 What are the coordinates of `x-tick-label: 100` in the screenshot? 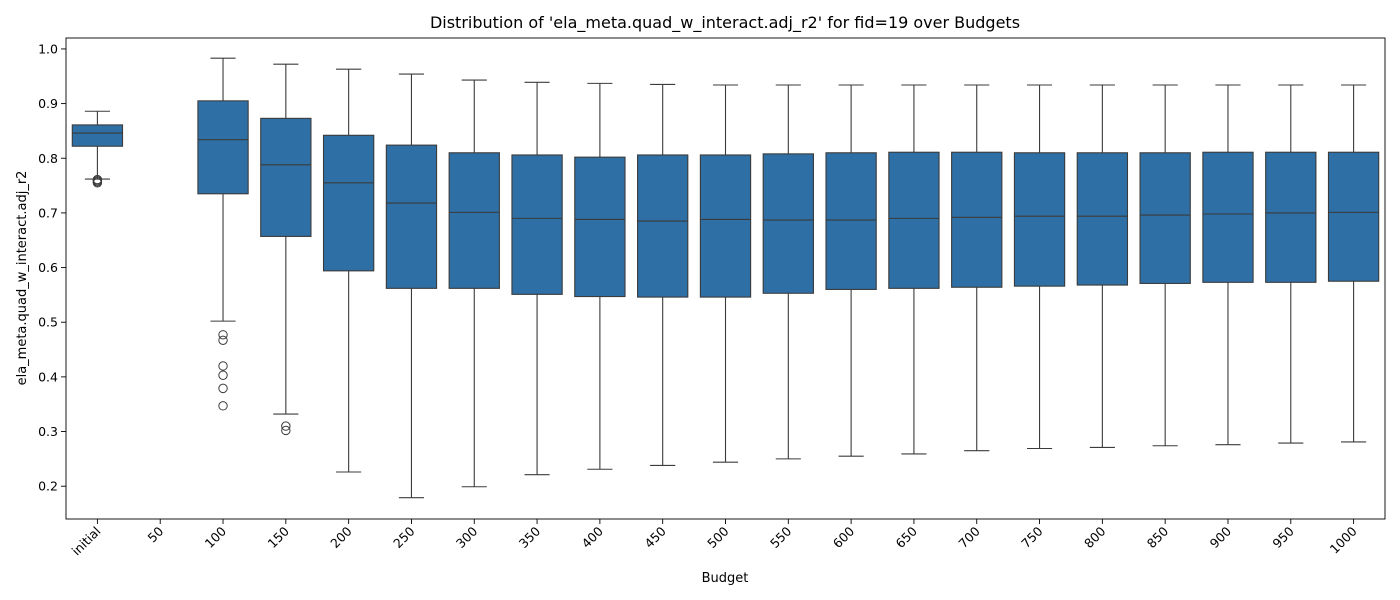 It's located at (216, 537).